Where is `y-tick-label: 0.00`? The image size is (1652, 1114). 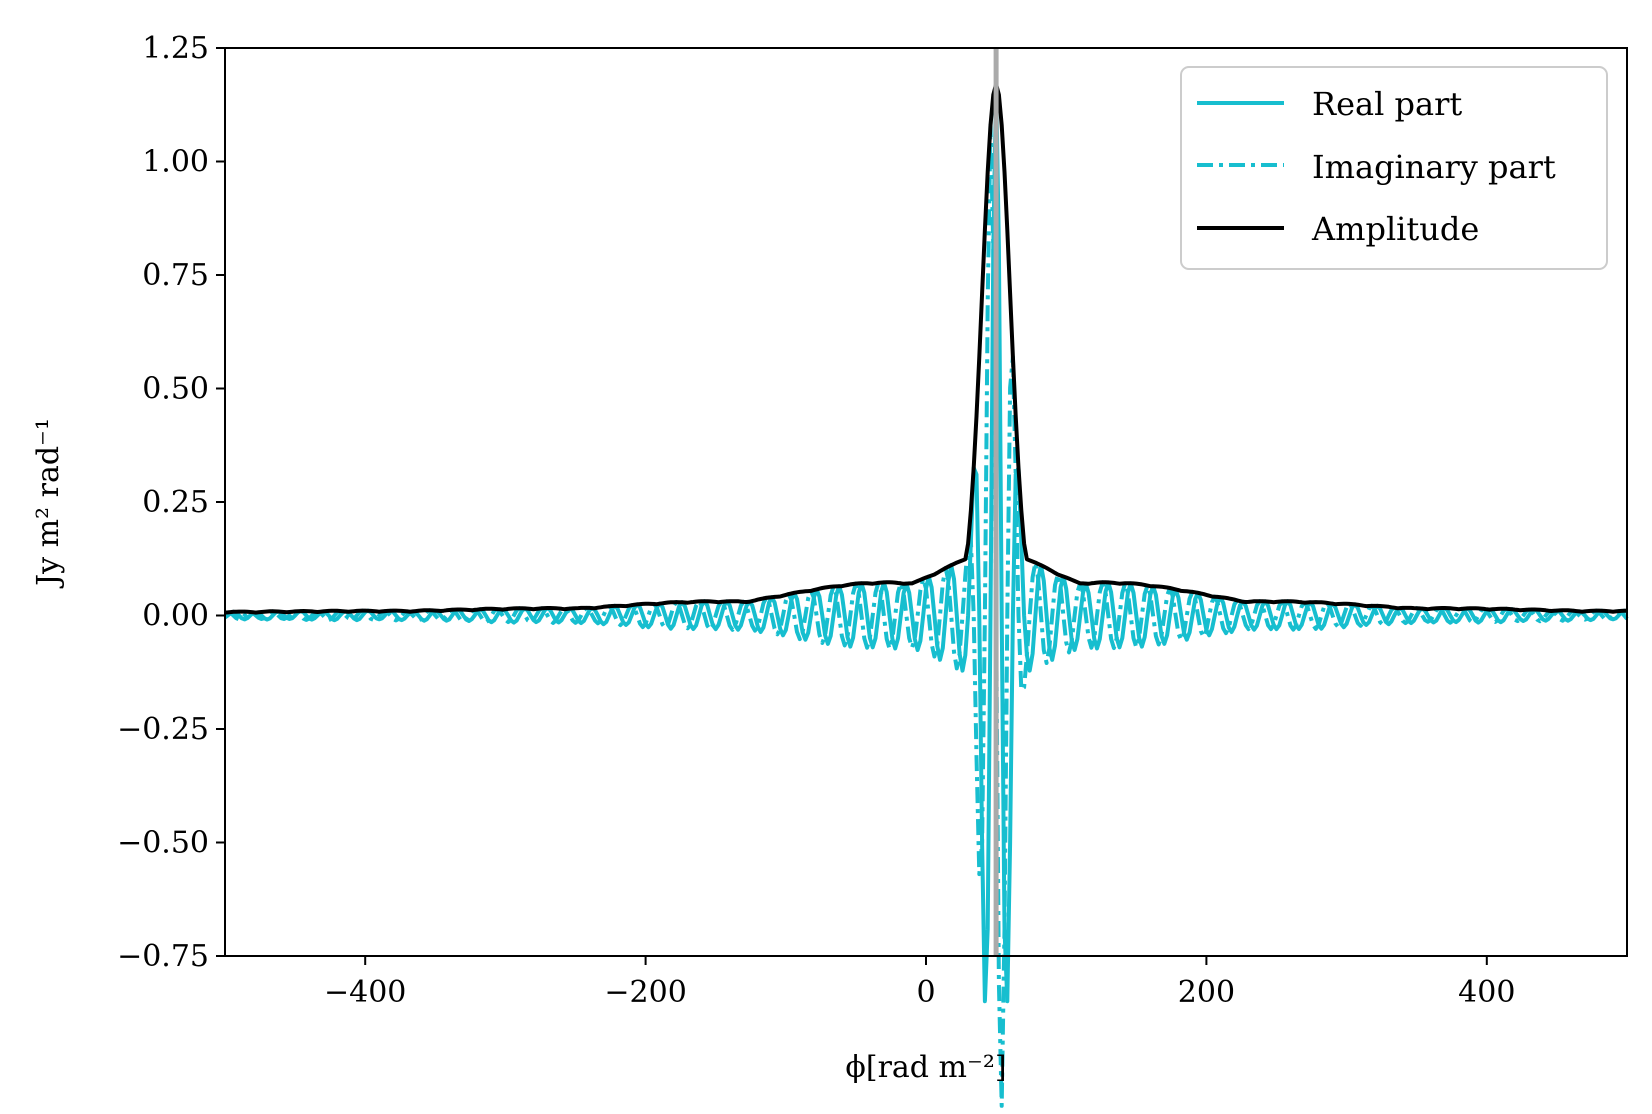 y-tick-label: 0.00 is located at coordinates (175, 616).